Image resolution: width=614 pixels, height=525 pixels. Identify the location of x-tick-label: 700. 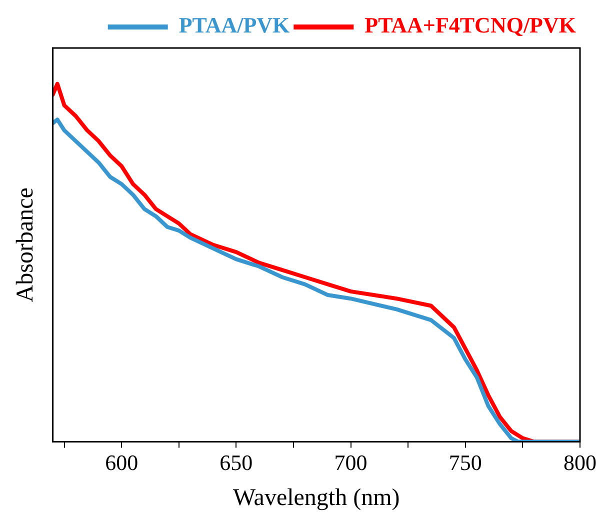
(351, 462).